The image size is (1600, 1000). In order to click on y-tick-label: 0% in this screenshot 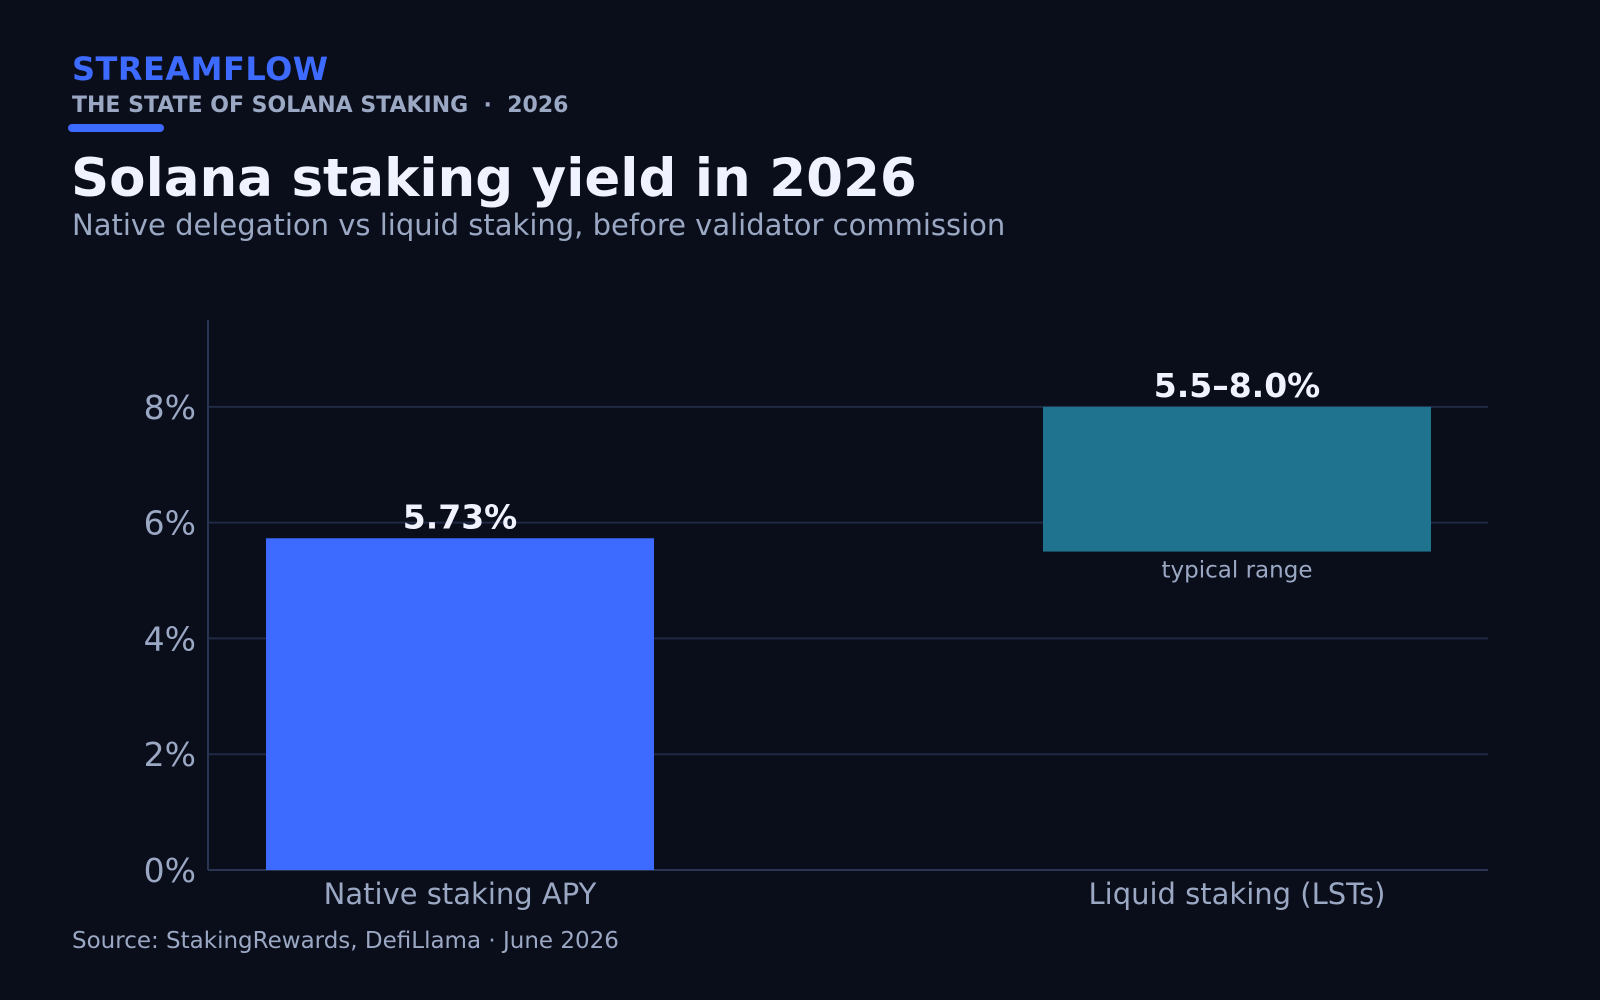, I will do `click(170, 870)`.